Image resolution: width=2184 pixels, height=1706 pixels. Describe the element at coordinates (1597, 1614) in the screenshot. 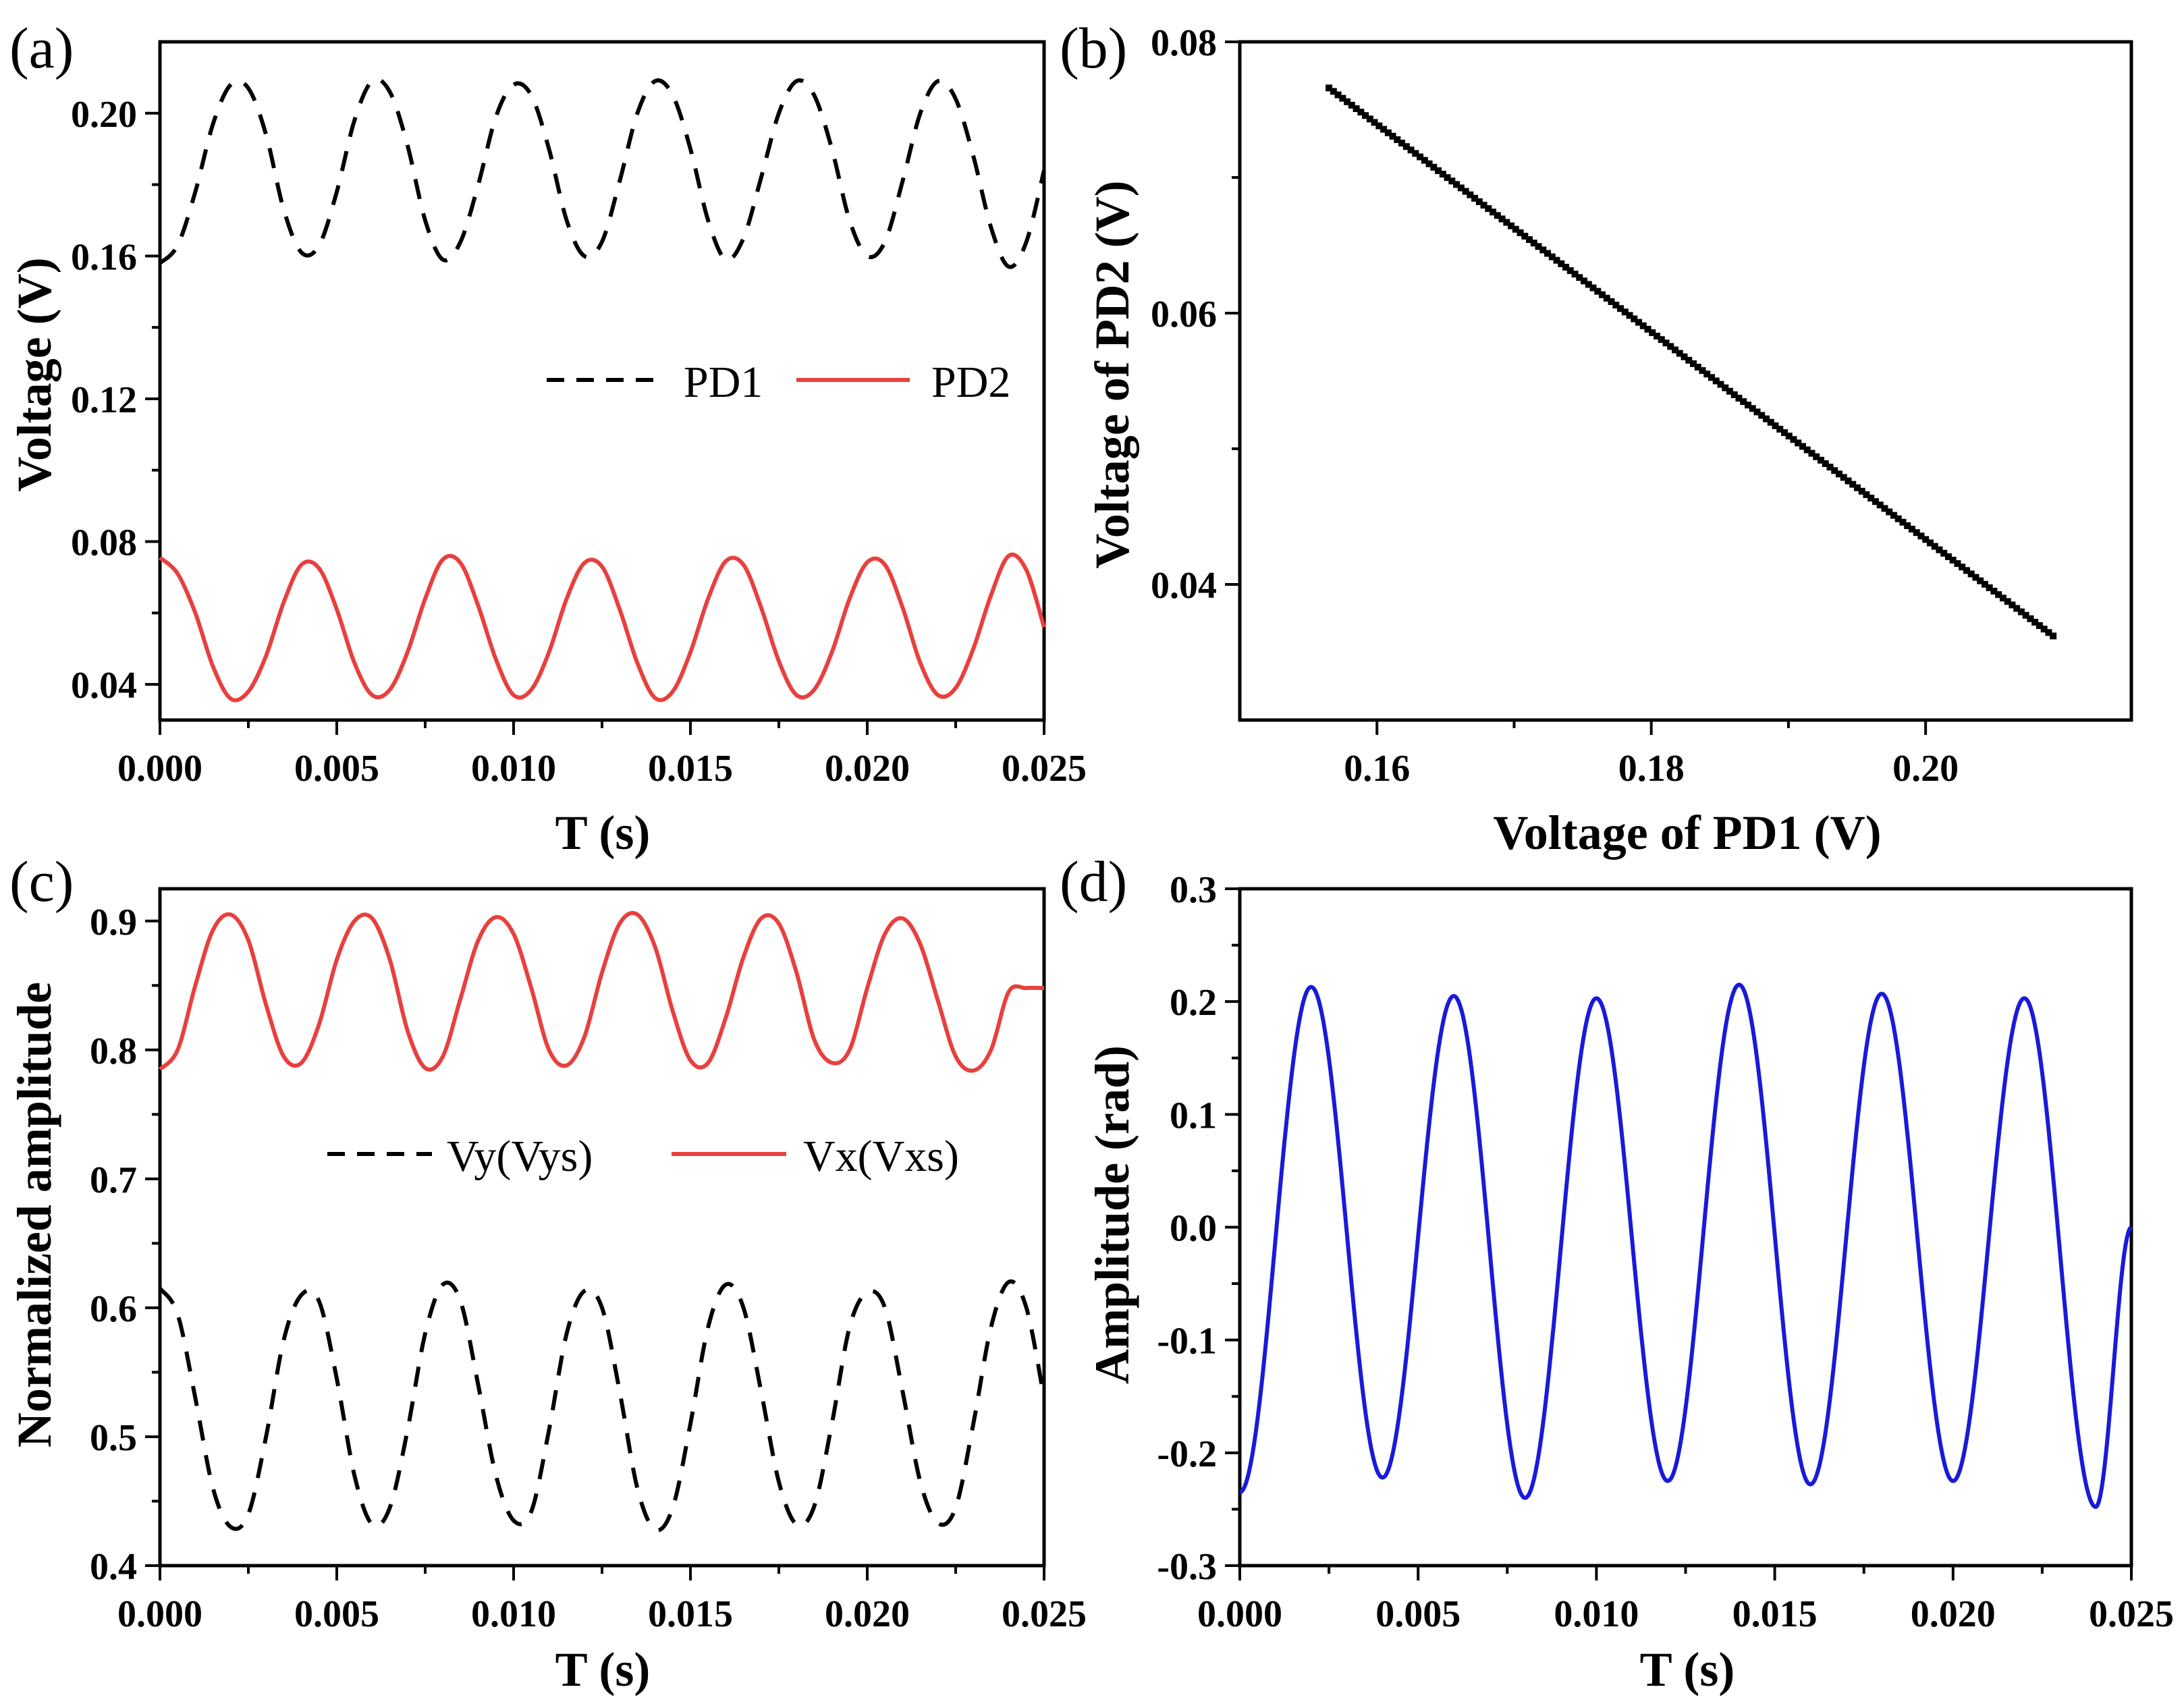

I see `x-tick-label: 0.010` at that location.